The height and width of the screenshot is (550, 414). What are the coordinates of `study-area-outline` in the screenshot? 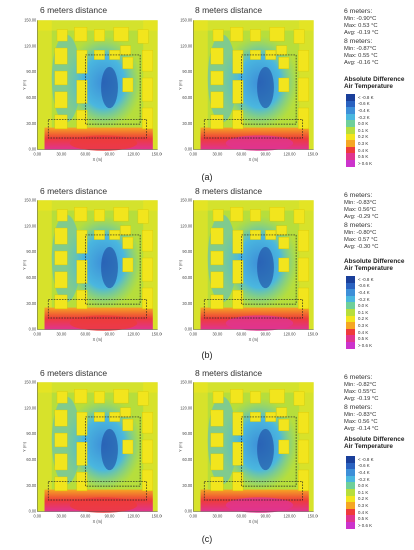 It's located at (113, 89).